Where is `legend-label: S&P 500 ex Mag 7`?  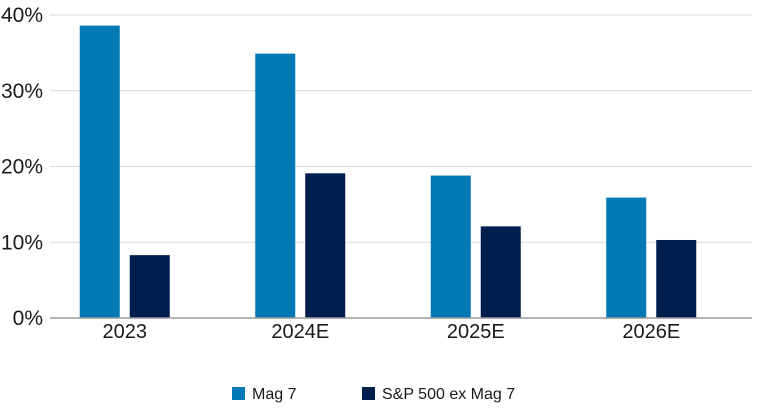 legend-label: S&P 500 ex Mag 7 is located at coordinates (448, 394).